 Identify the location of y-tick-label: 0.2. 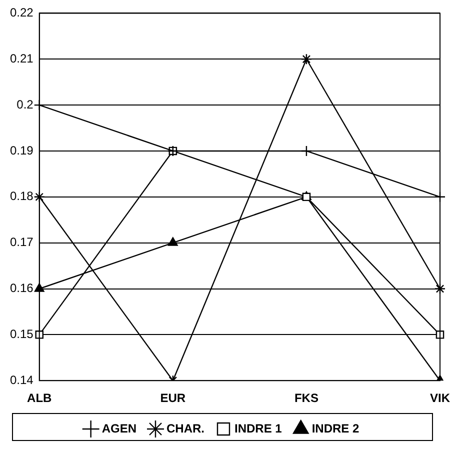
(25, 104).